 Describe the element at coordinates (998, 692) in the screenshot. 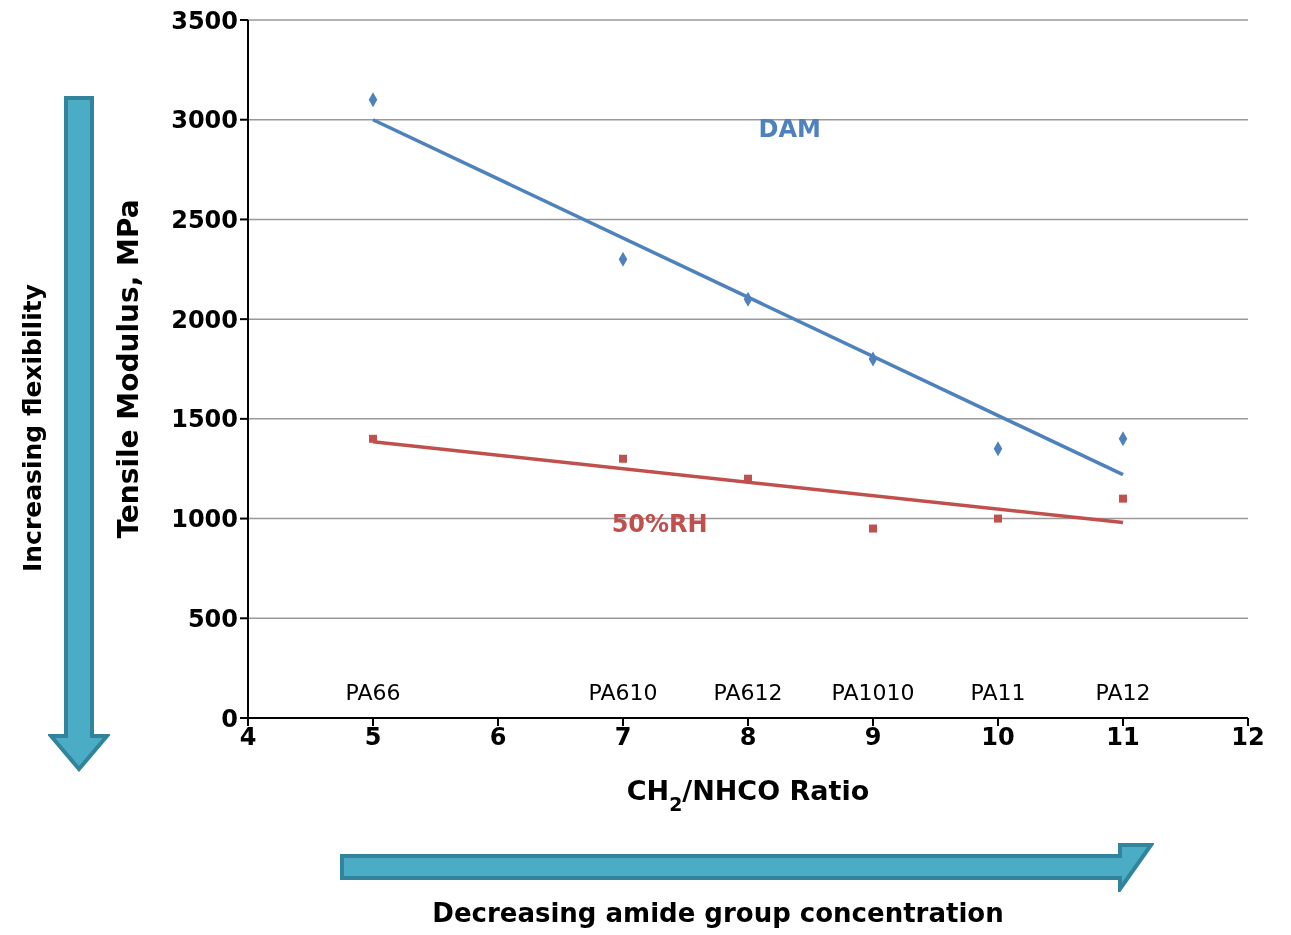

I see `annotation: PA11` at that location.